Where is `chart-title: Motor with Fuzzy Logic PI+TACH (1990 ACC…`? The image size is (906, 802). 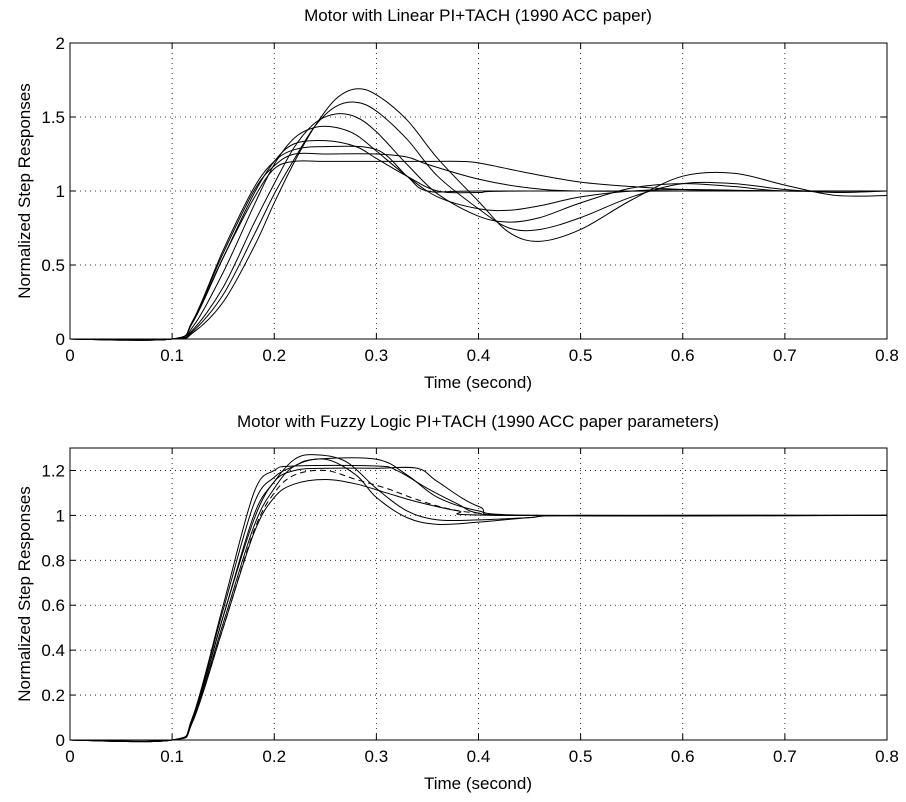
chart-title: Motor with Fuzzy Logic PI+TACH (1990 ACC… is located at coordinates (478, 421).